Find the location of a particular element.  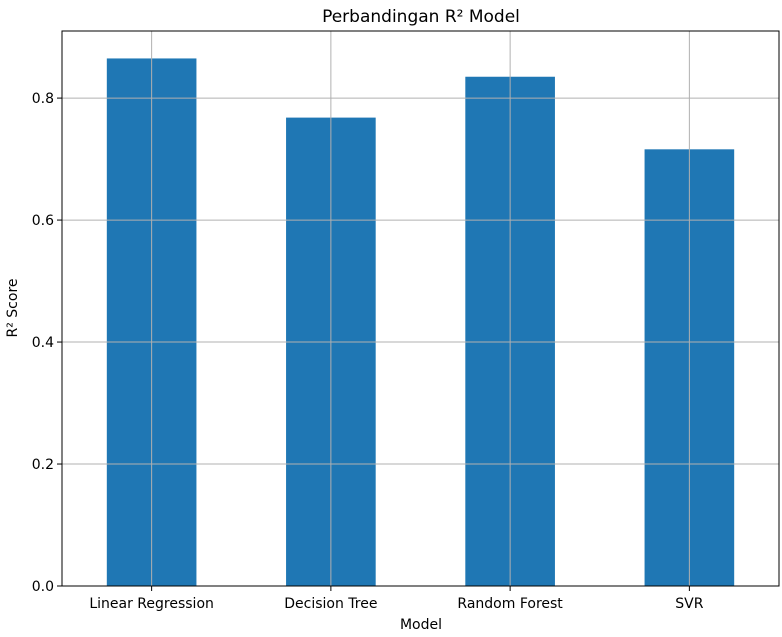

x-axis-label: Model is located at coordinates (421, 625).